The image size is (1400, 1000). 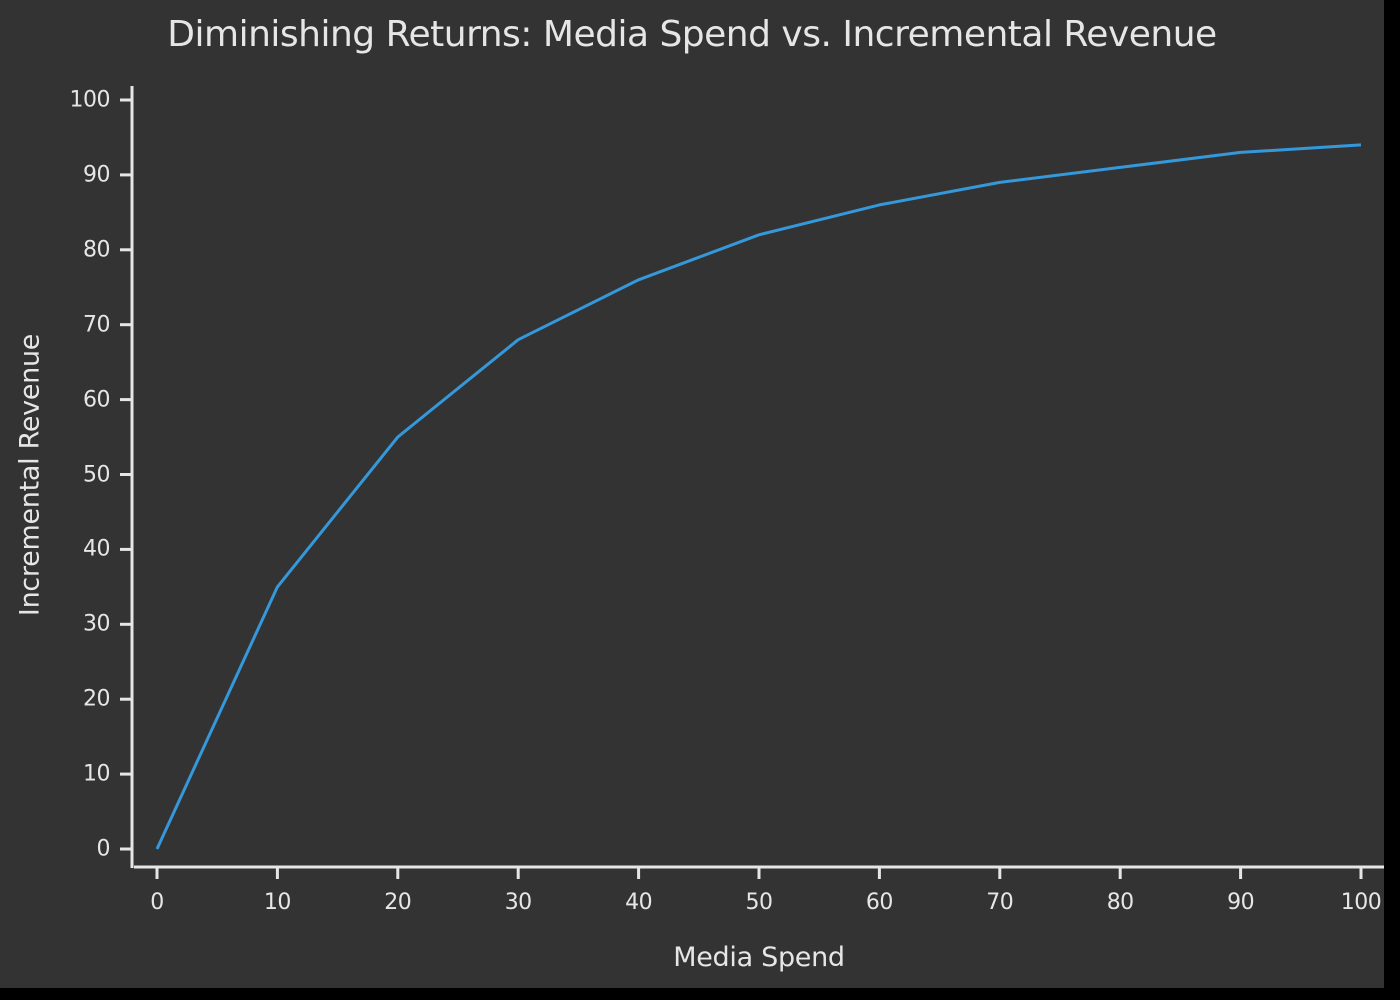 What do you see at coordinates (97, 624) in the screenshot?
I see `y-tick-label: 30` at bounding box center [97, 624].